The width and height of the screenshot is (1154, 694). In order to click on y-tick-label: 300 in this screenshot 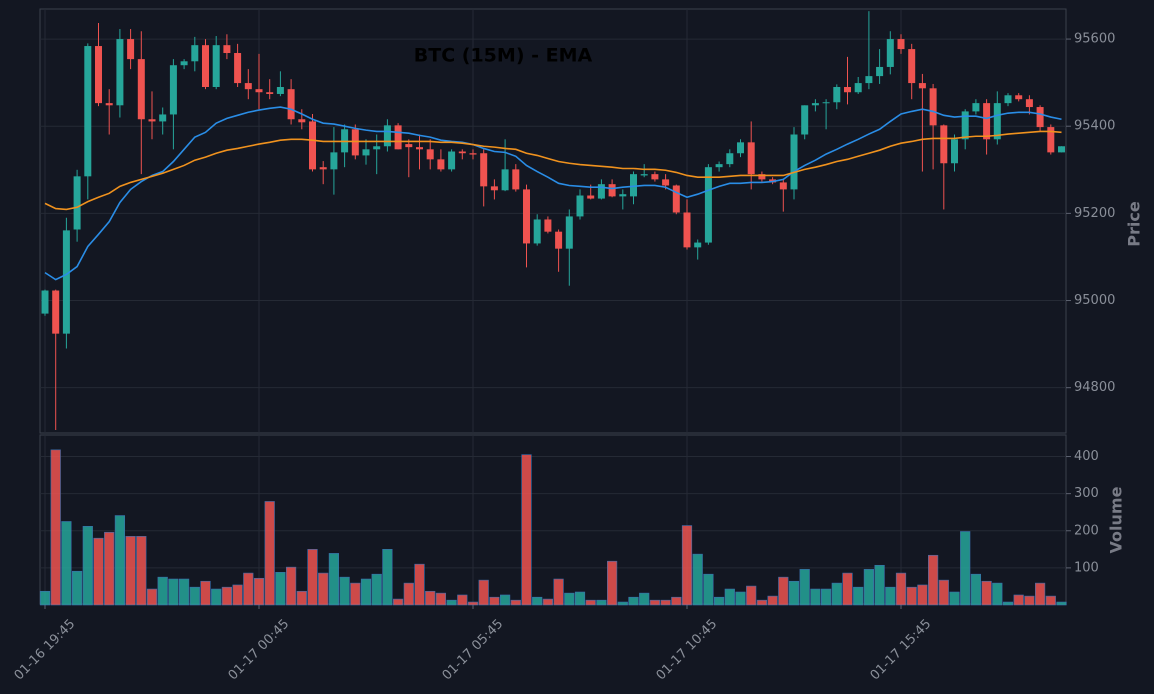, I will do `click(1086, 493)`.